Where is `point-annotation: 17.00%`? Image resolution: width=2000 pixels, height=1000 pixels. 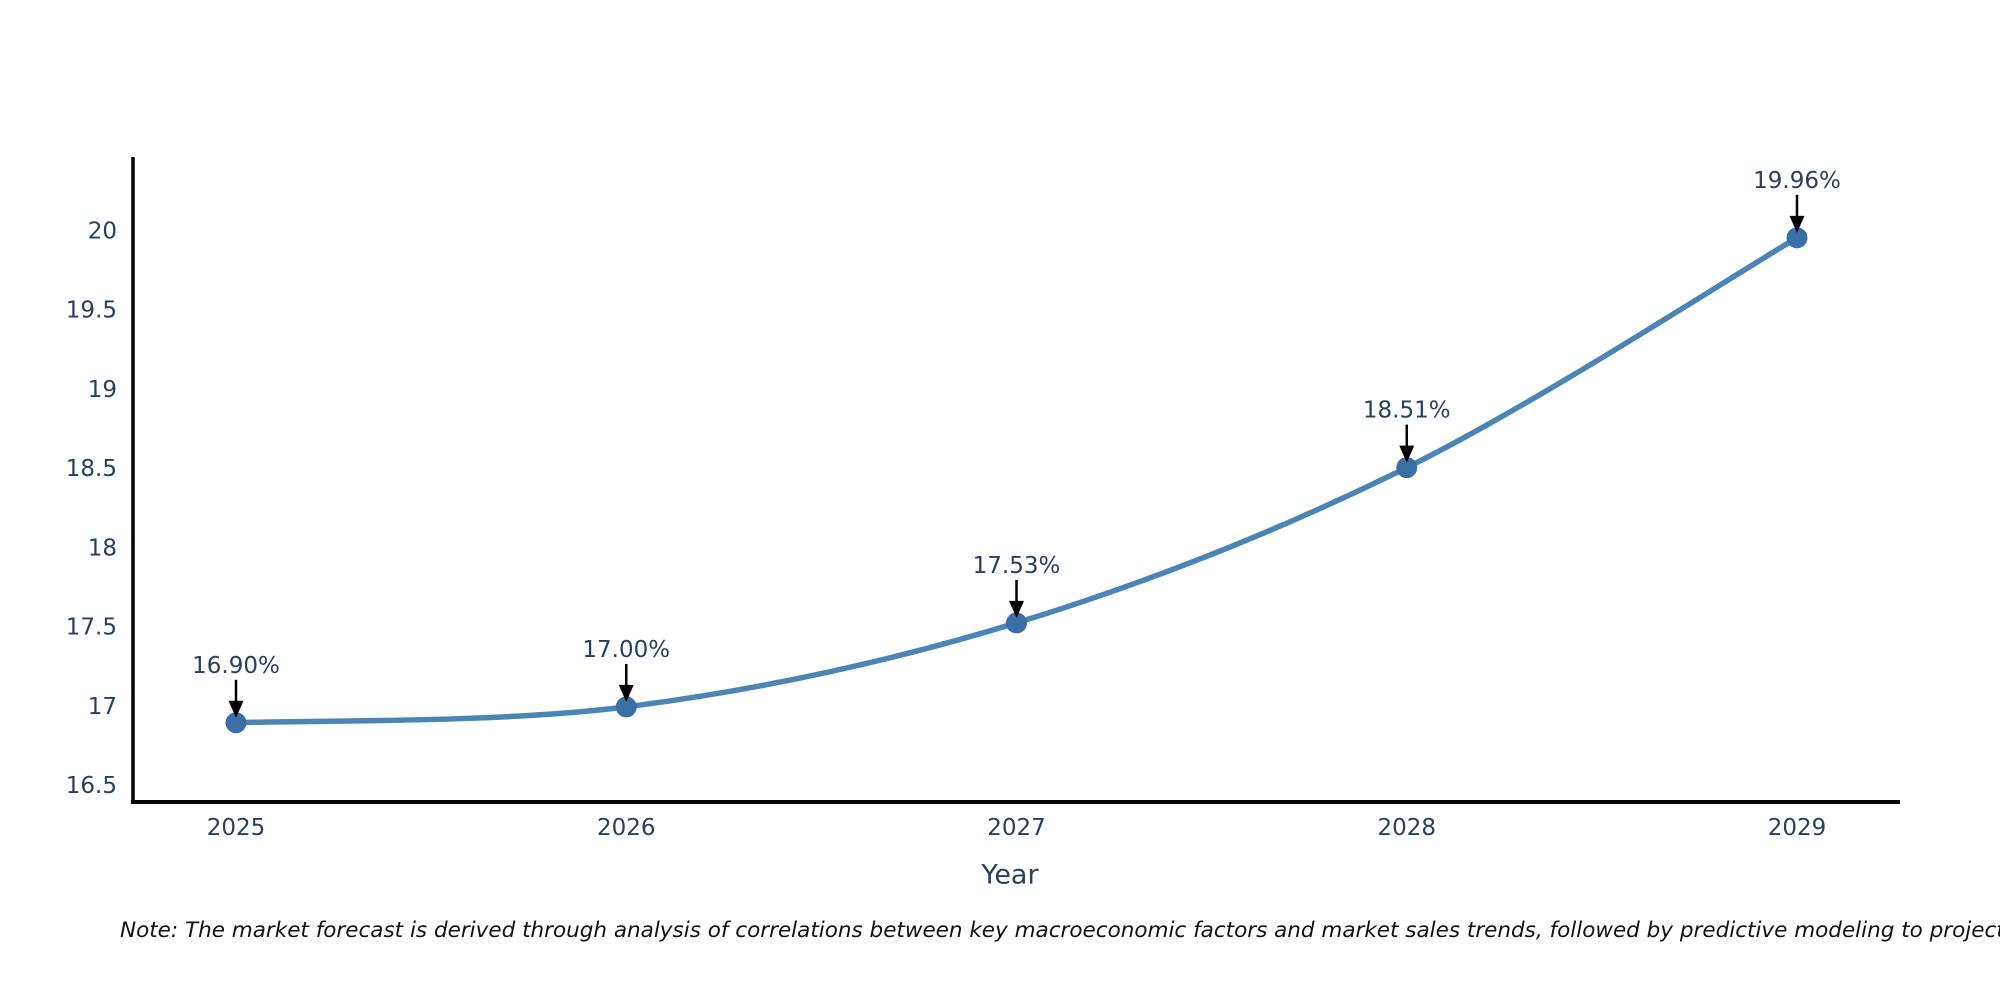 point-annotation: 17.00% is located at coordinates (626, 650).